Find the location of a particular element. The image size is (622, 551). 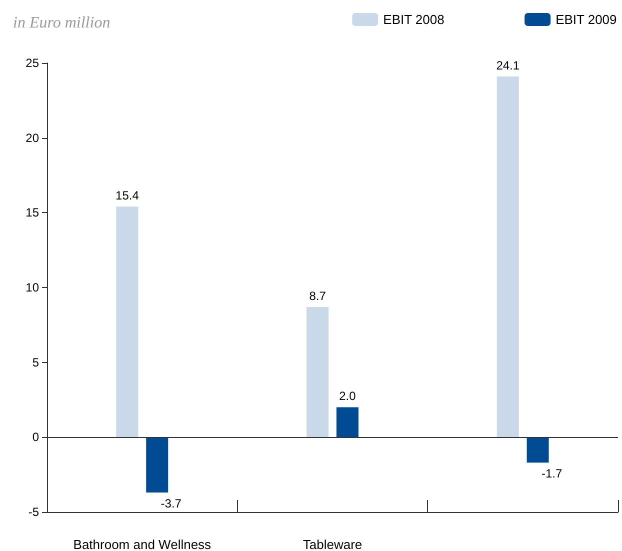

y-tick-label: 20 is located at coordinates (33, 137).